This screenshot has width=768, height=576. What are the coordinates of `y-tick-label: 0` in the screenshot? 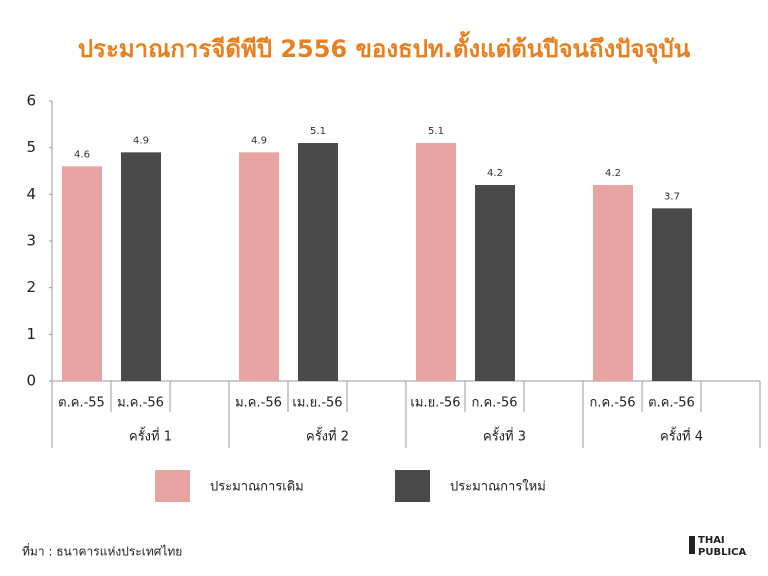 It's located at (31, 381).